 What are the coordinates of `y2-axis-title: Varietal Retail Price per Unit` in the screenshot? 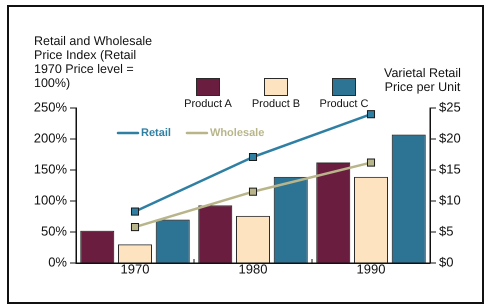 It's located at (422, 80).